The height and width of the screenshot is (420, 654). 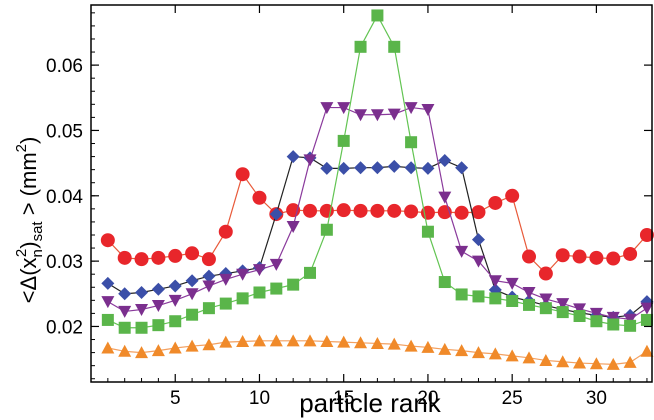 I want to click on x-tick-label: 30, so click(x=596, y=398).